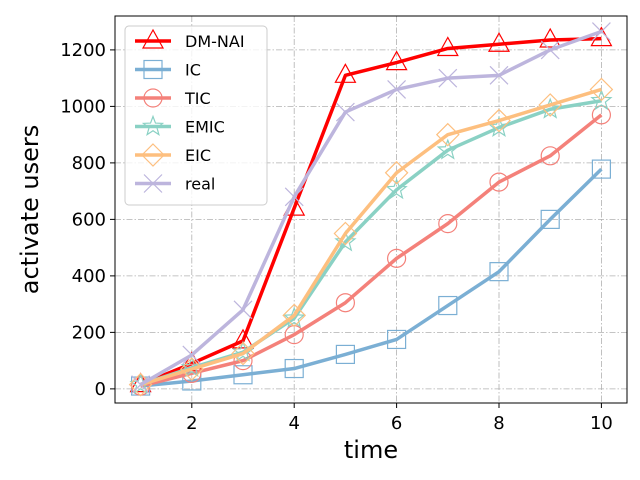 This screenshot has width=640, height=480. What do you see at coordinates (153, 125) in the screenshot?
I see `legend-marker-emic` at bounding box center [153, 125].